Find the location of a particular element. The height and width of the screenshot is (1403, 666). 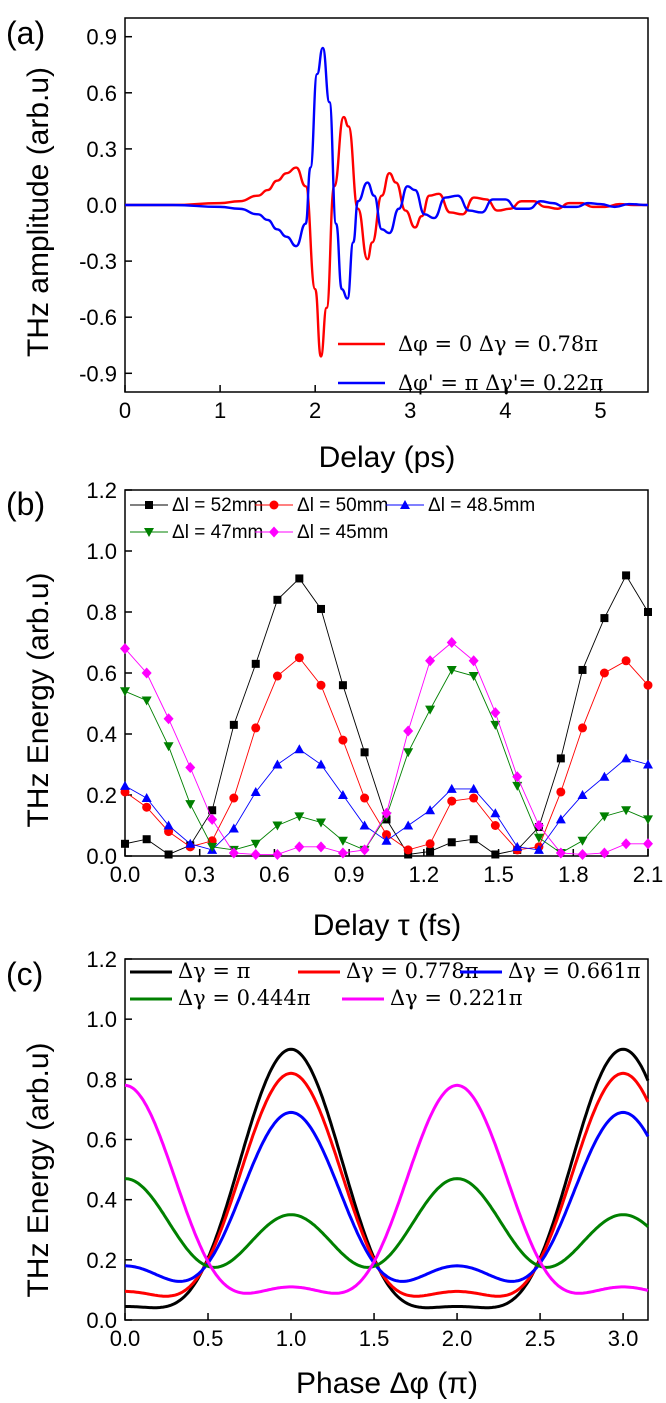

panel-b-legend-3-label: Δl = 47mm is located at coordinates (217, 532).